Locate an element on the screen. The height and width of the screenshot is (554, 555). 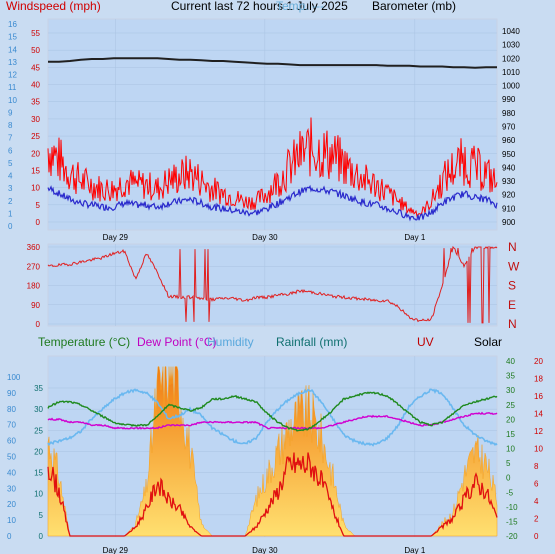
rainfall-tick-label: 25 is located at coordinates (38, 430).